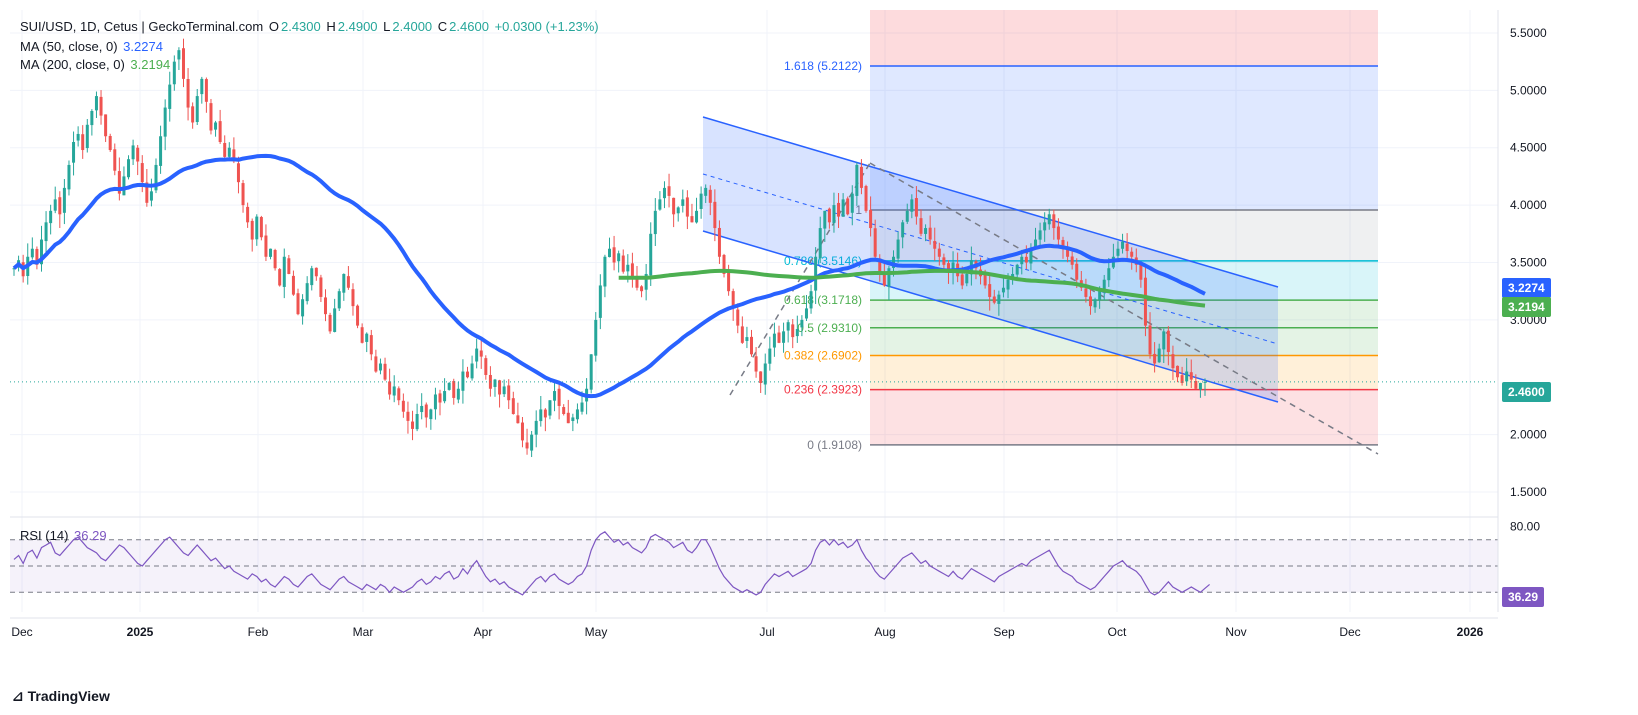 The height and width of the screenshot is (715, 1638). I want to click on rsi-value-legend: 36.29, so click(90, 535).